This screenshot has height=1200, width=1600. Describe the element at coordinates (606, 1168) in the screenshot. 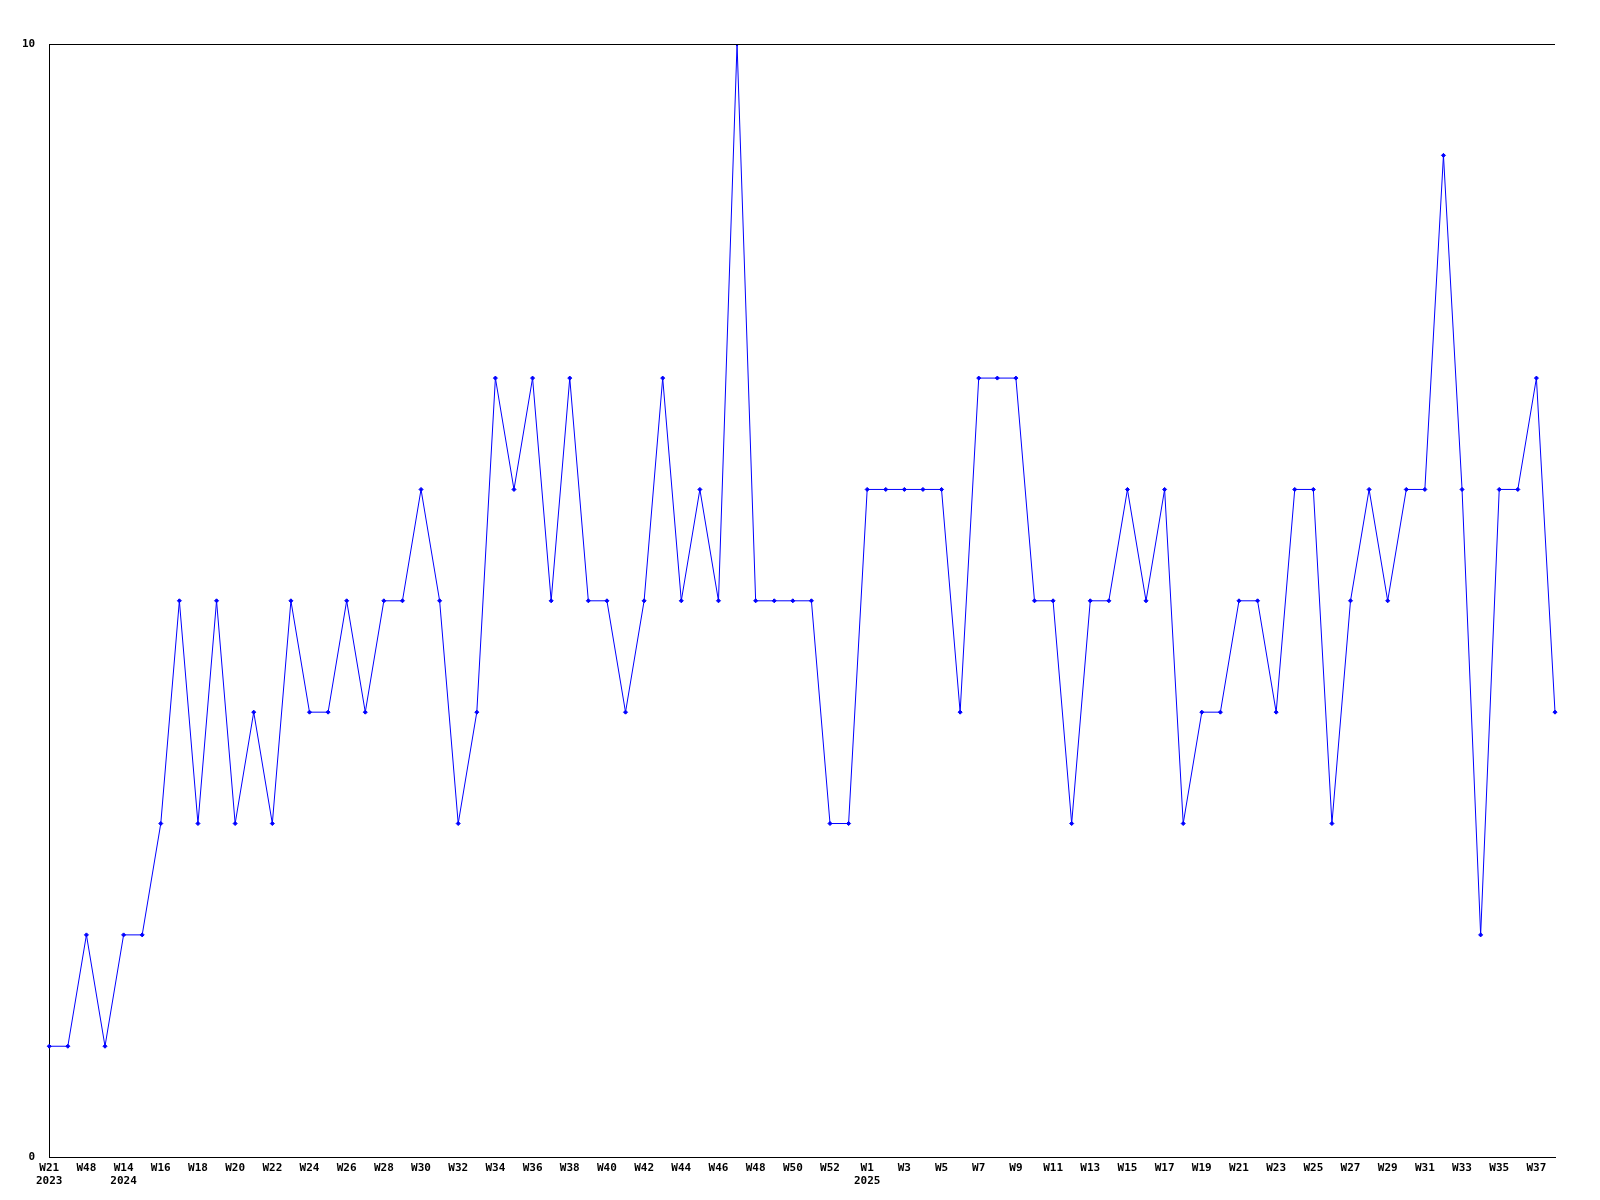

I see `x-tick-label: W40` at that location.